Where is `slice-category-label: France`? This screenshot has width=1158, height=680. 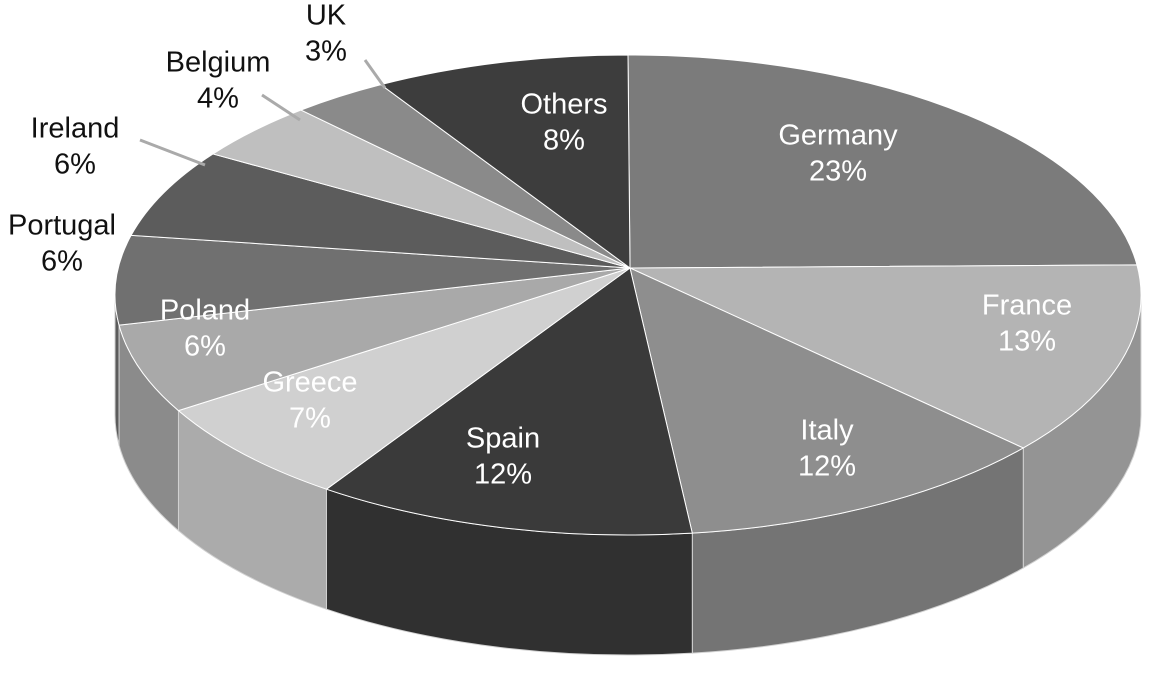 slice-category-label: France is located at coordinates (1027, 306).